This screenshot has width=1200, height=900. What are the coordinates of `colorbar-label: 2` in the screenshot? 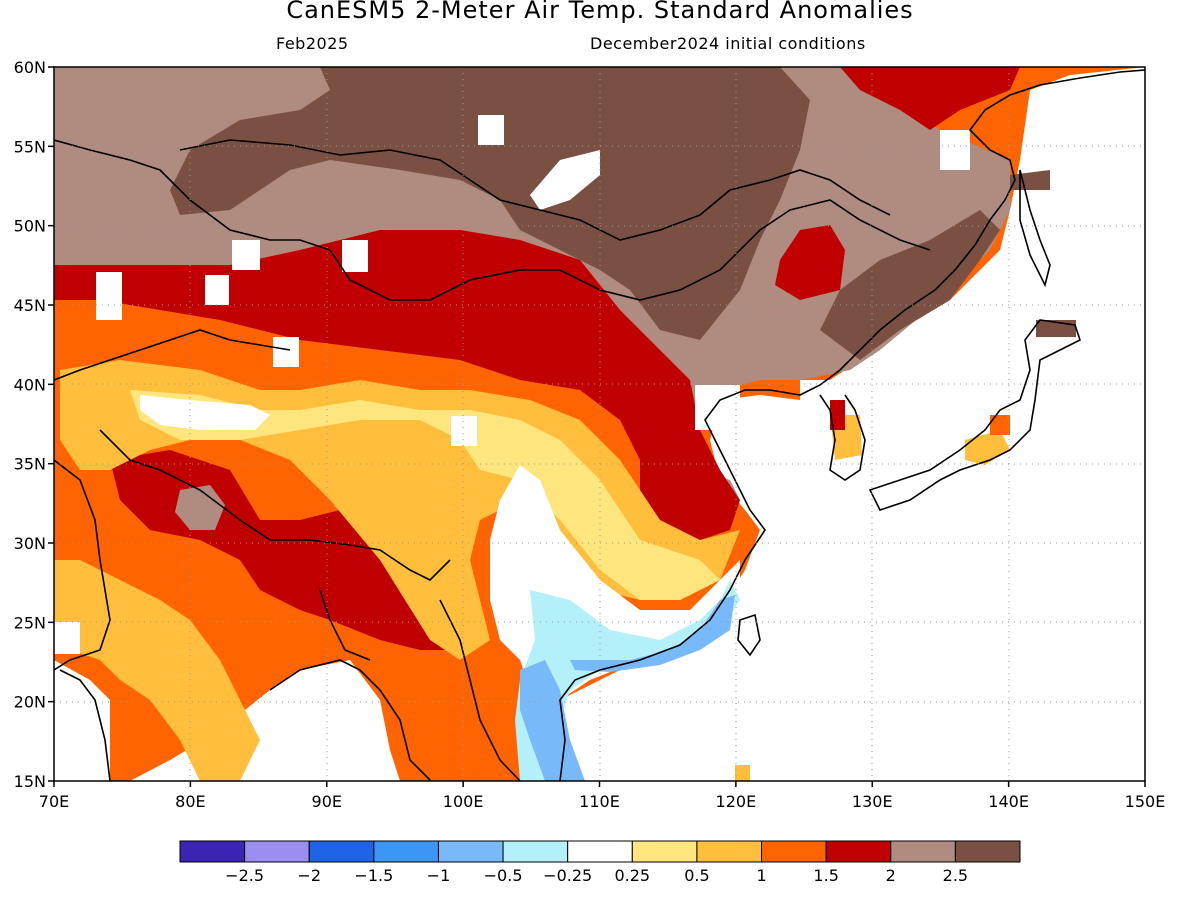 It's located at (891, 875).